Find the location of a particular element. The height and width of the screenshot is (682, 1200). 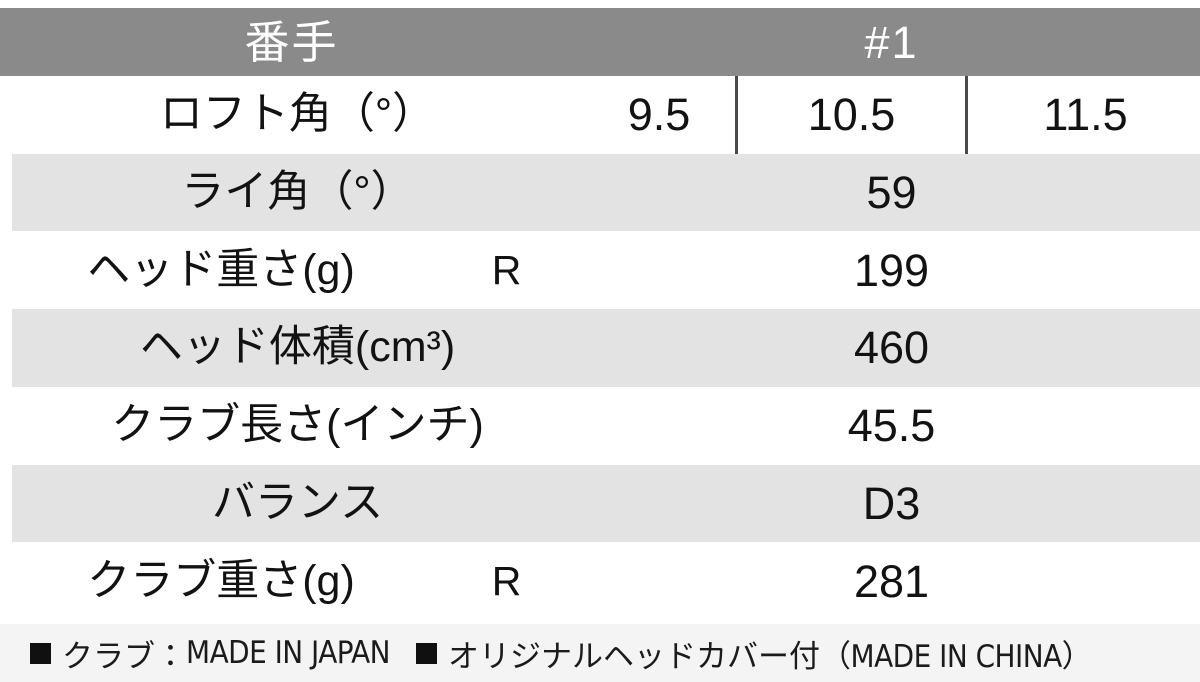

row-label: バランス is located at coordinates (298, 503).